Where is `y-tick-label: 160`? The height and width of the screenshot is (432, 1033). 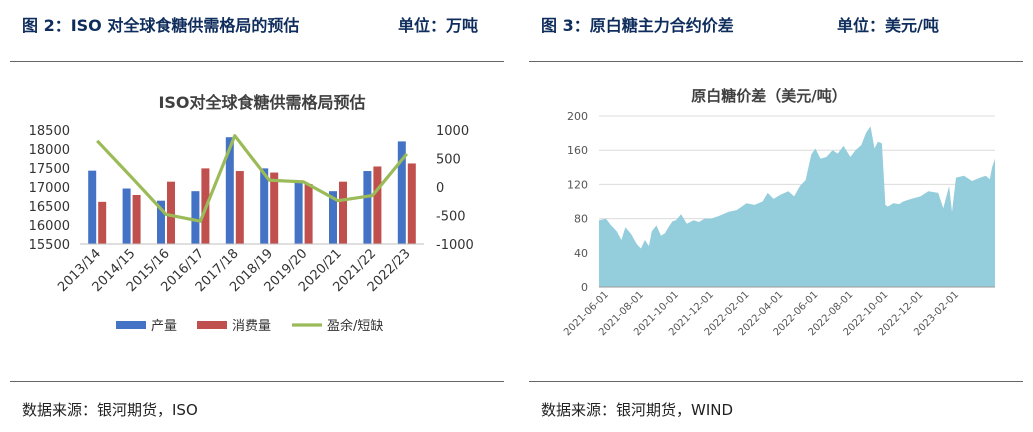
y-tick-label: 160 is located at coordinates (577, 150).